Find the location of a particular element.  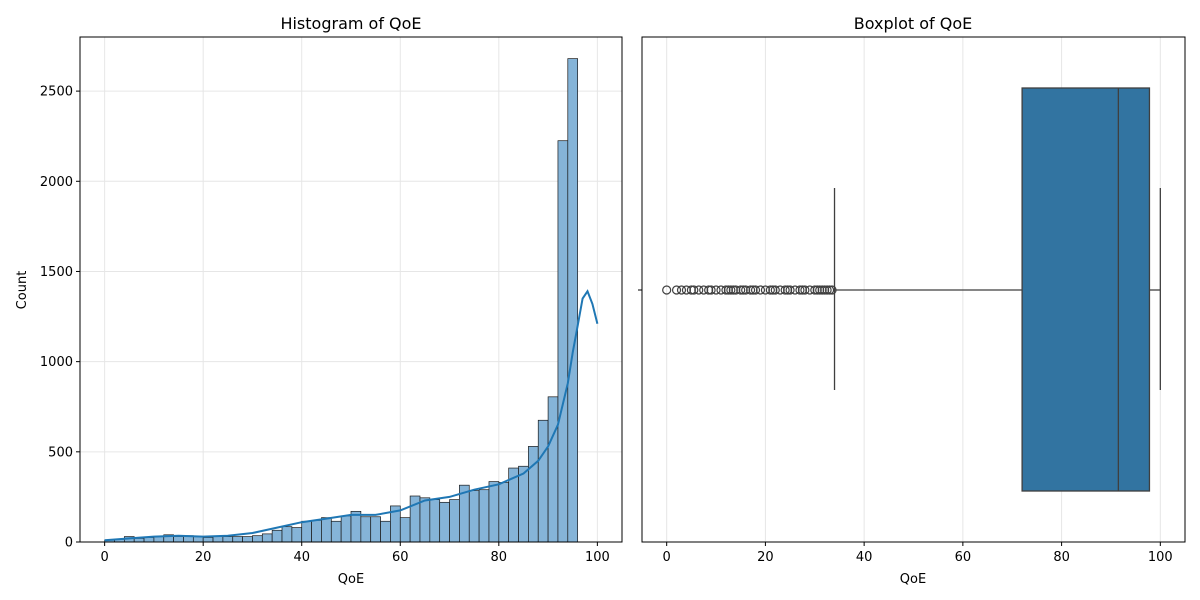

histogram-title: Histogram of QoE is located at coordinates (350, 23).